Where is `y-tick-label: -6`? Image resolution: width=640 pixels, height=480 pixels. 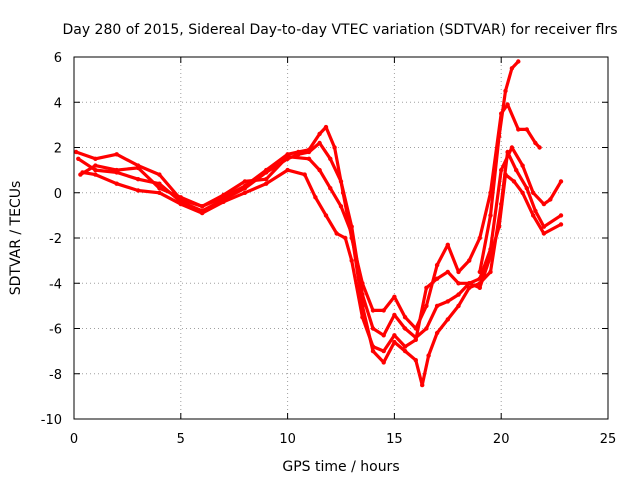 y-tick-label: -6 is located at coordinates (55, 330).